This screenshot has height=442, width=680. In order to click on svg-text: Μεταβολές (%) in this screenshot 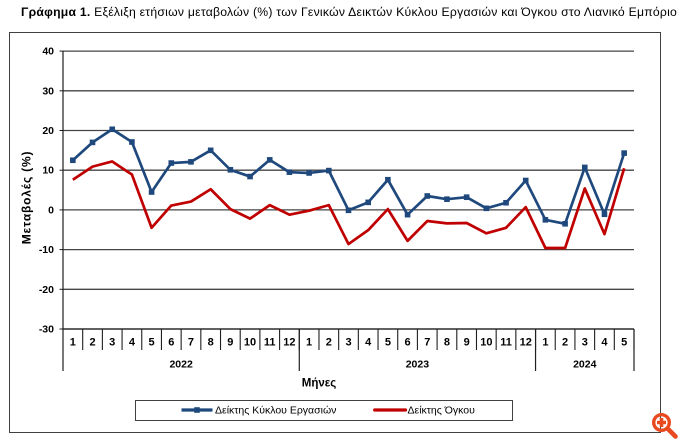, I will do `click(27, 197)`.